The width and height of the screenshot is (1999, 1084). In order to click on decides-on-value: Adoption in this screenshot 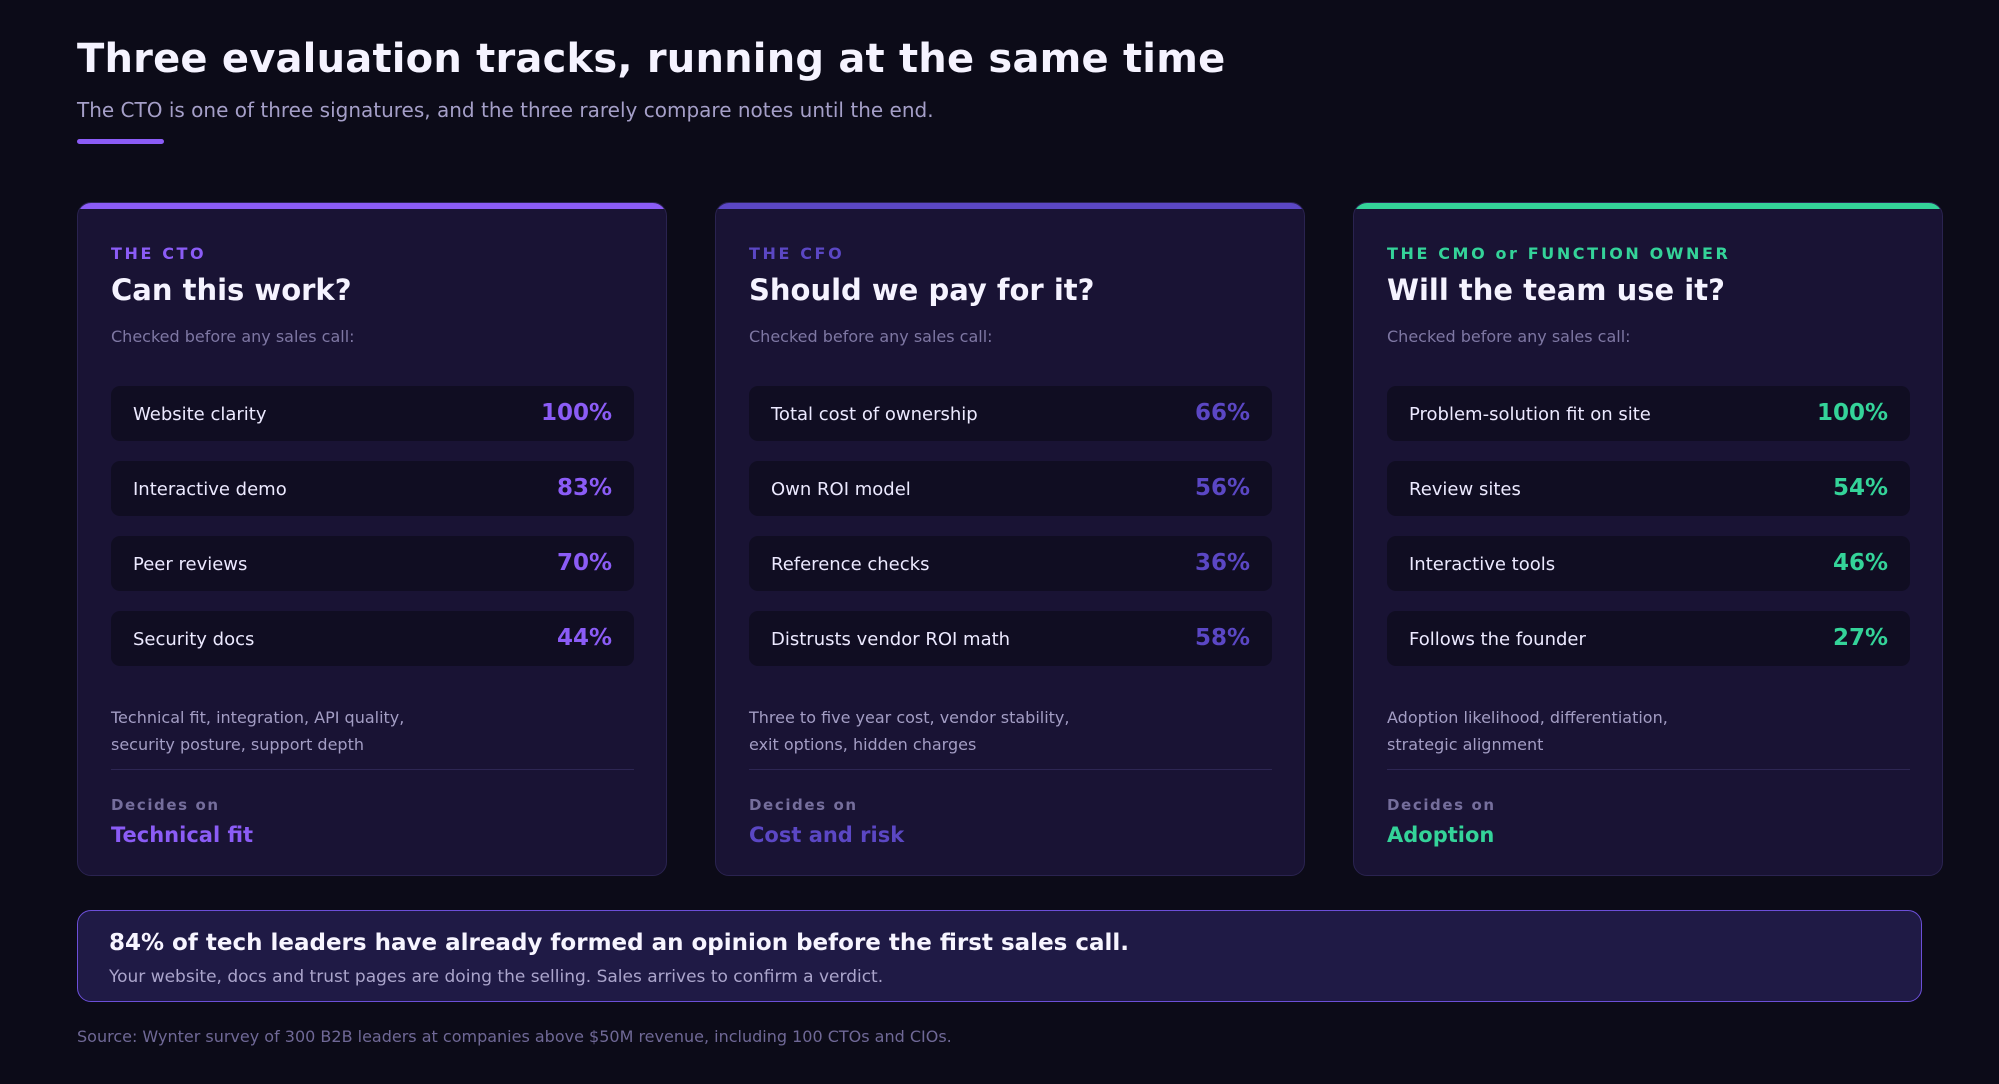, I will do `click(1441, 835)`.